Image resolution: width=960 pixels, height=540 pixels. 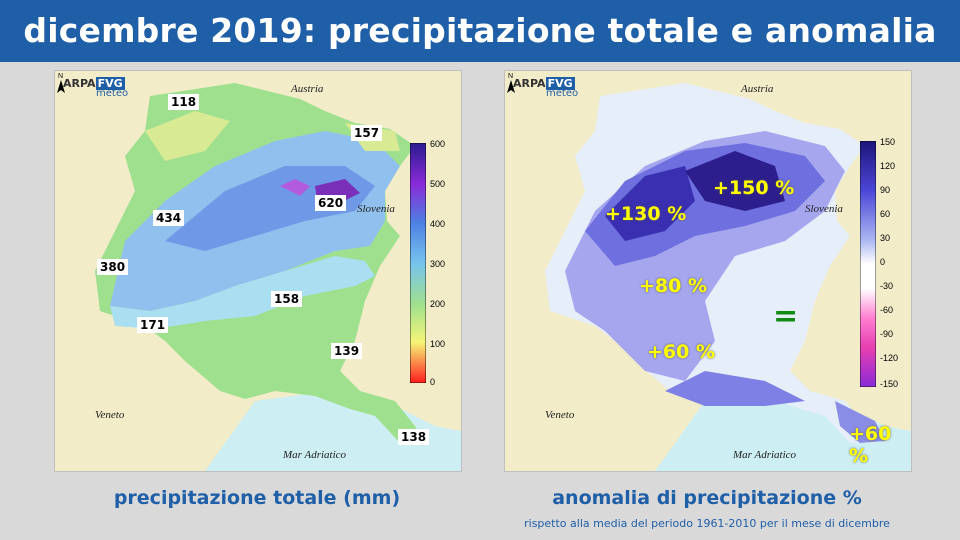 What do you see at coordinates (885, 214) in the screenshot?
I see `legend-tick: 60` at bounding box center [885, 214].